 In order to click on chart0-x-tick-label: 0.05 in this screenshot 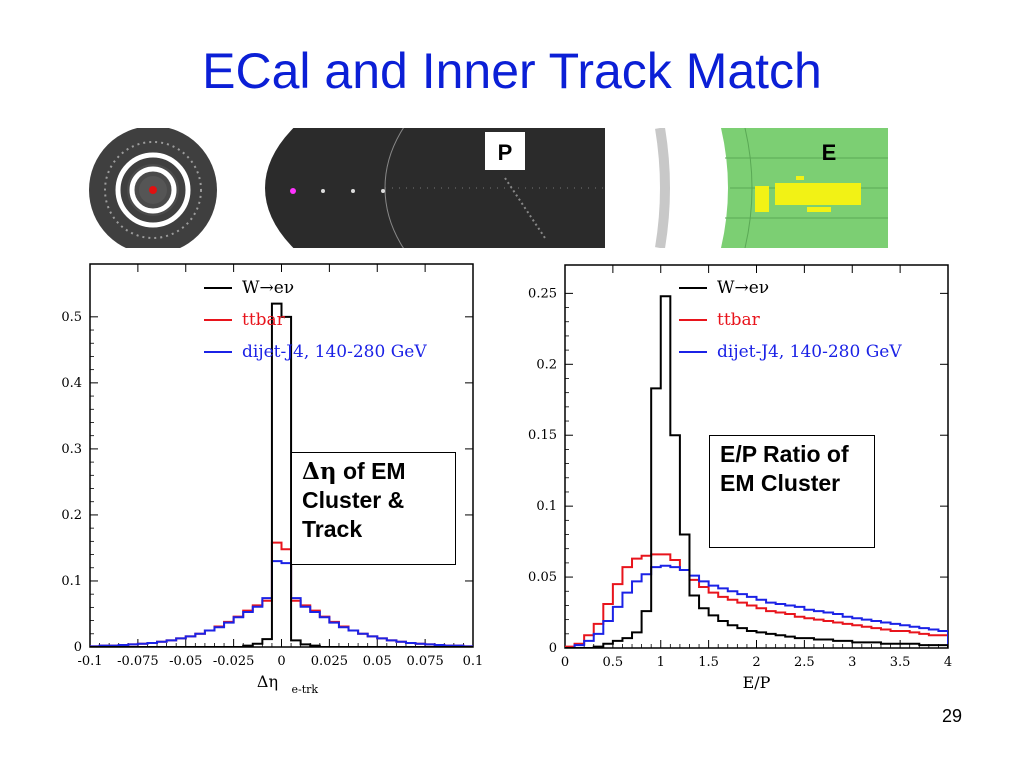, I will do `click(377, 661)`.